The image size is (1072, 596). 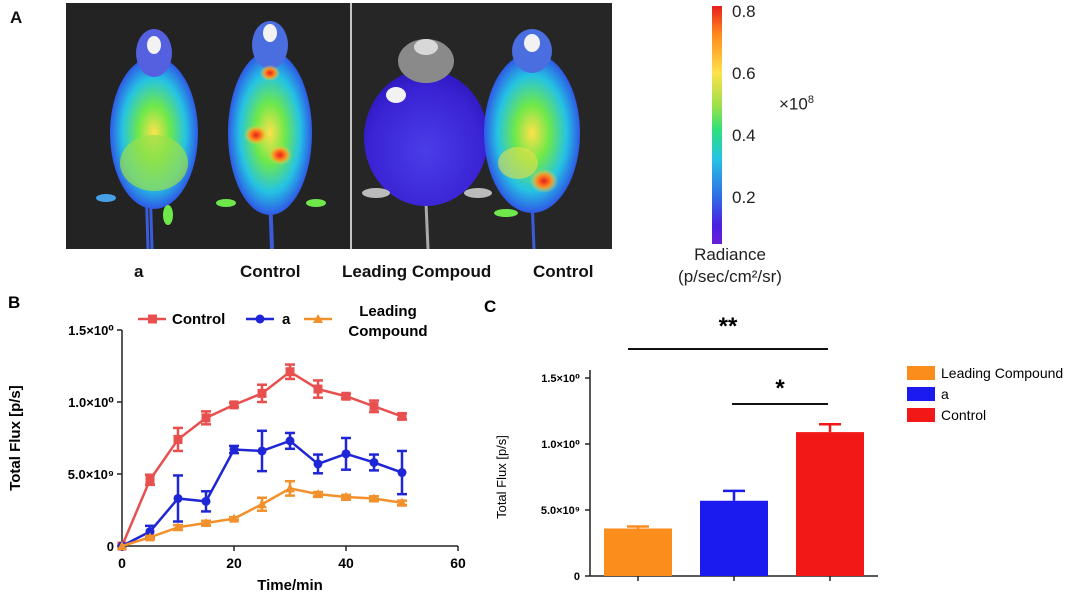 What do you see at coordinates (563, 271) in the screenshot?
I see `mouse-label-control-2: Control` at bounding box center [563, 271].